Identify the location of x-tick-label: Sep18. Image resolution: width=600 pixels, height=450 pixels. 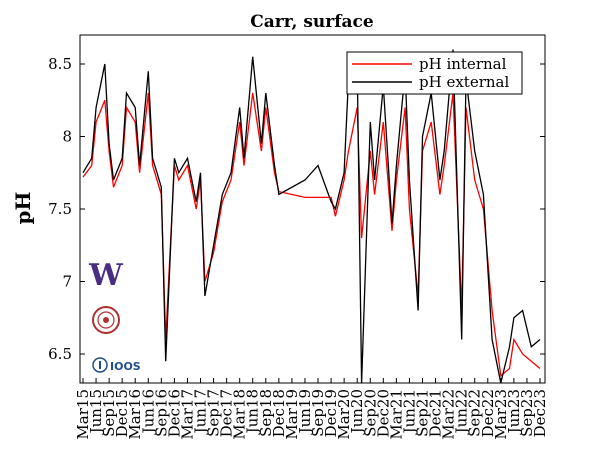
(266, 413).